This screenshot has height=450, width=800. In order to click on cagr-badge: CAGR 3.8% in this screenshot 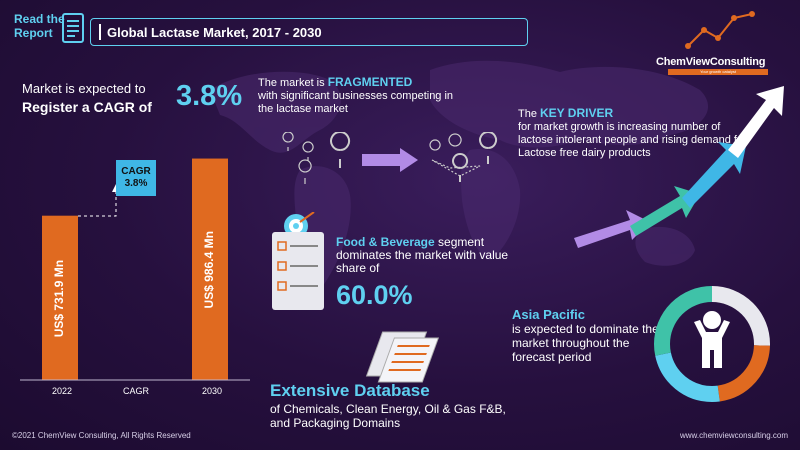, I will do `click(136, 178)`.